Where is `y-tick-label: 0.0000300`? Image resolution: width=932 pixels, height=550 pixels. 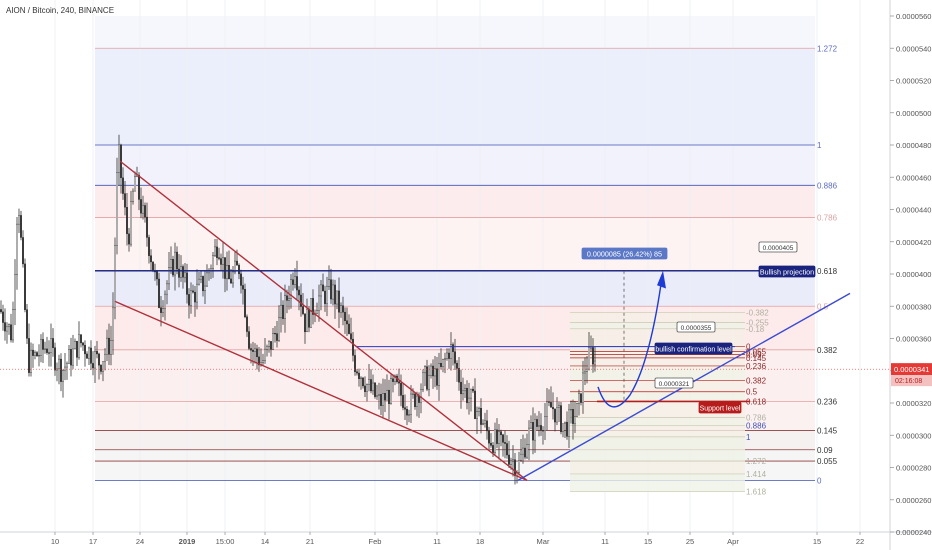
y-tick-label: 0.0000300 is located at coordinates (913, 435).